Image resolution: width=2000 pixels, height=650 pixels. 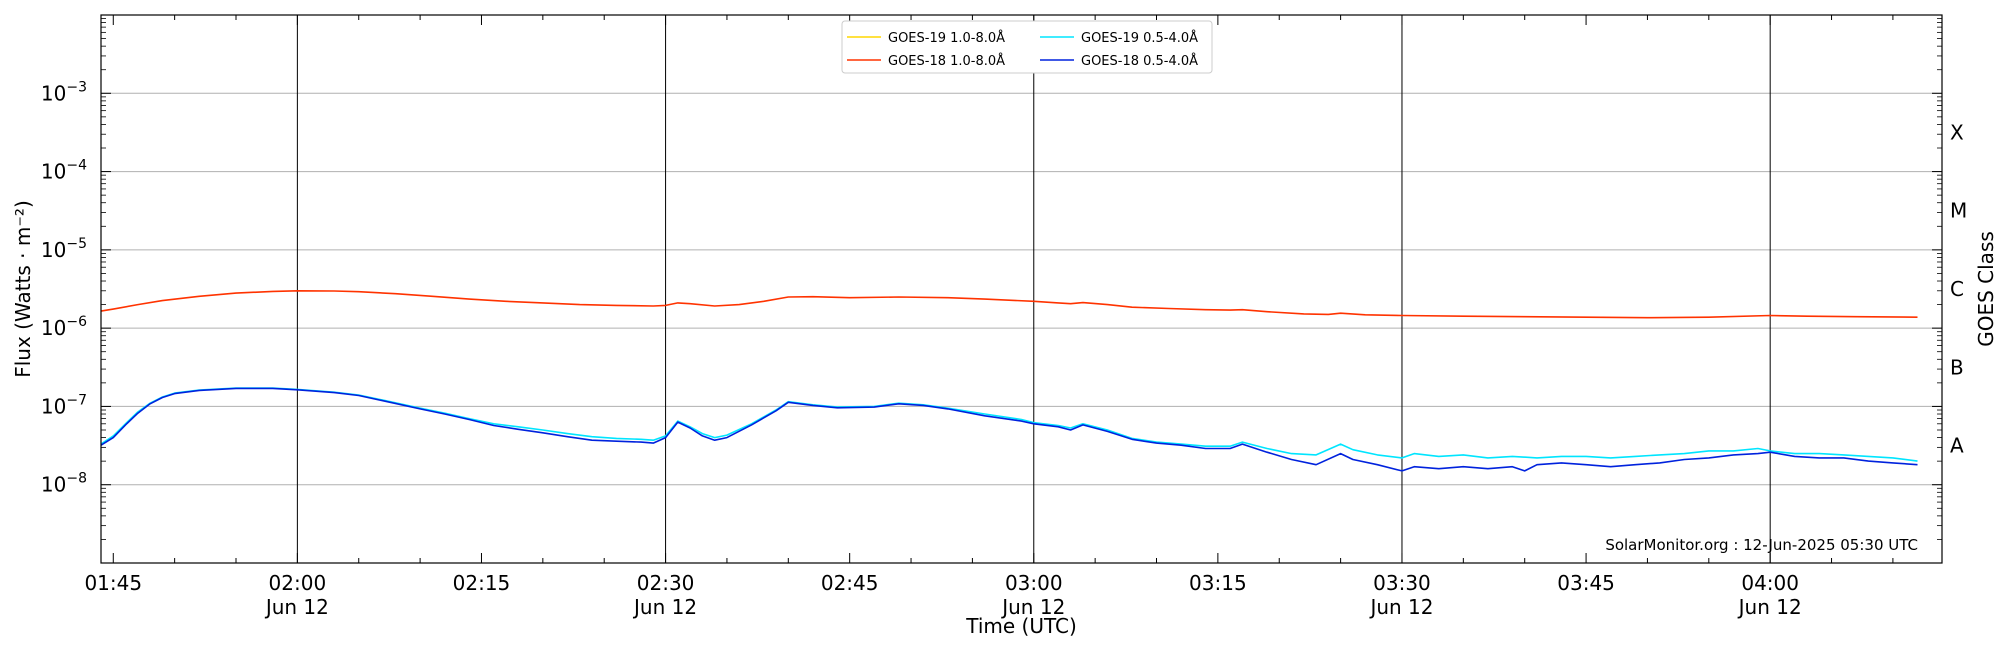 I want to click on goes-class-label: X, so click(x=1957, y=132).